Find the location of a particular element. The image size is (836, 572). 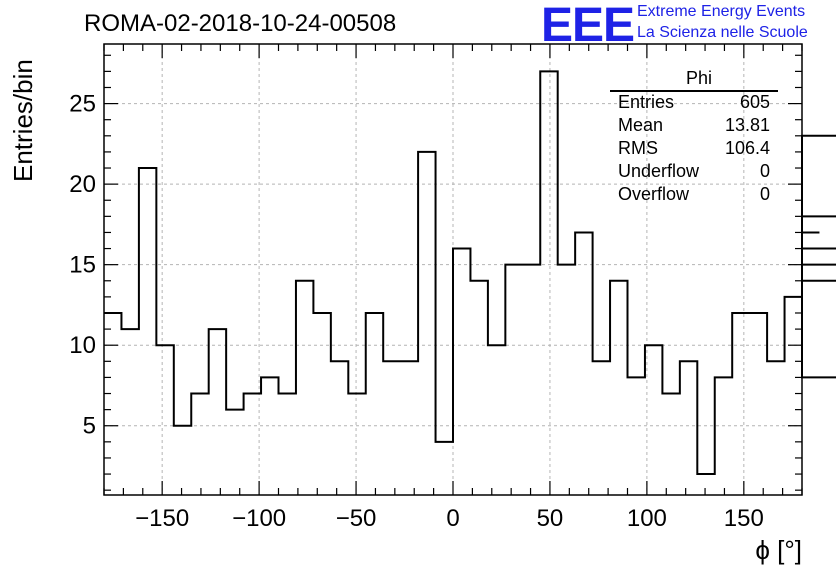

eee-tagline-1: Extreme Energy Events is located at coordinates (721, 11).